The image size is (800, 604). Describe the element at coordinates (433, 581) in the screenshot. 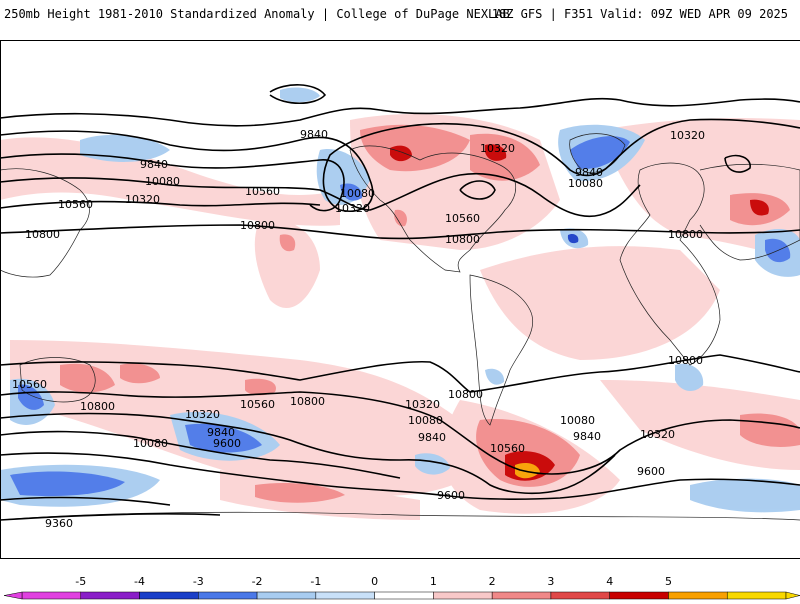

I see `colorbar-tick-label: 1` at that location.